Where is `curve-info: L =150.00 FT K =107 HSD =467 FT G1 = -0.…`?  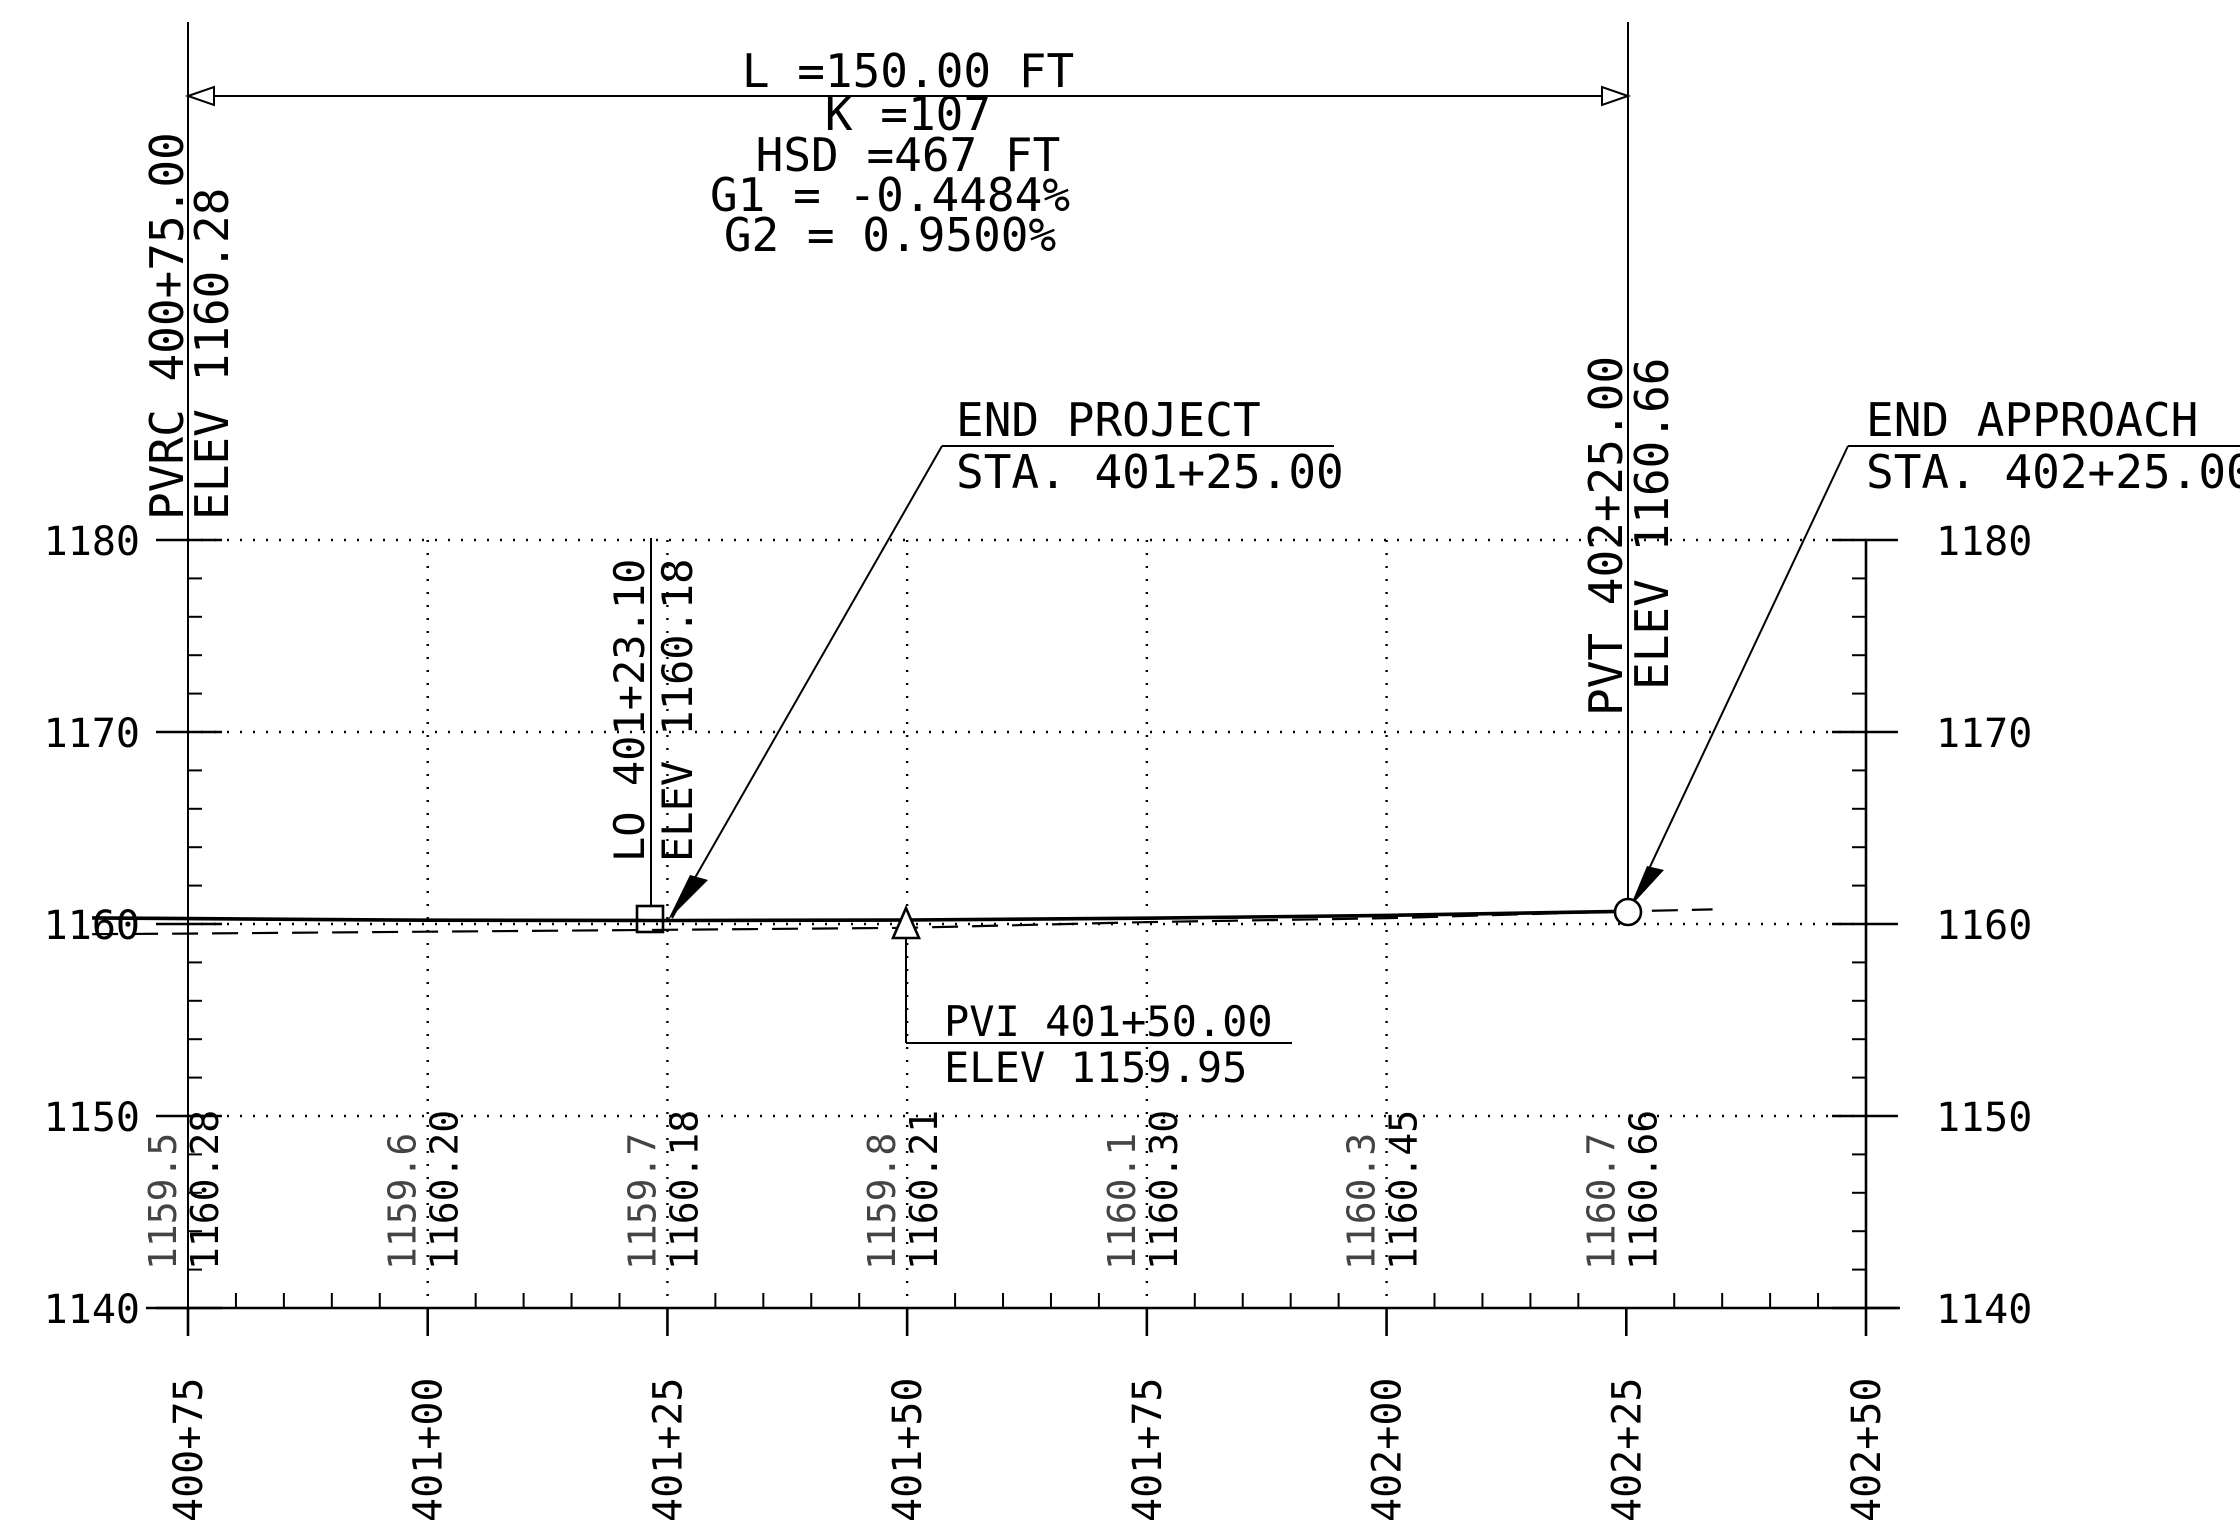
curve-info: L =150.00 FT K =107 HSD =467 FT G1 = -0.… is located at coordinates (892, 153).